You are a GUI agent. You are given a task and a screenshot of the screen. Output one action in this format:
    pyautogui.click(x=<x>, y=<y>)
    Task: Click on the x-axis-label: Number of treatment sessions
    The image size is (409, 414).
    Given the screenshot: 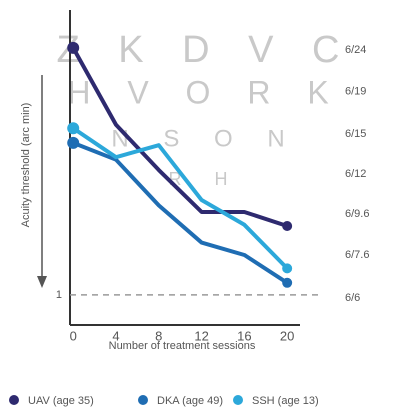 What is the action you would take?
    pyautogui.click(x=182, y=346)
    